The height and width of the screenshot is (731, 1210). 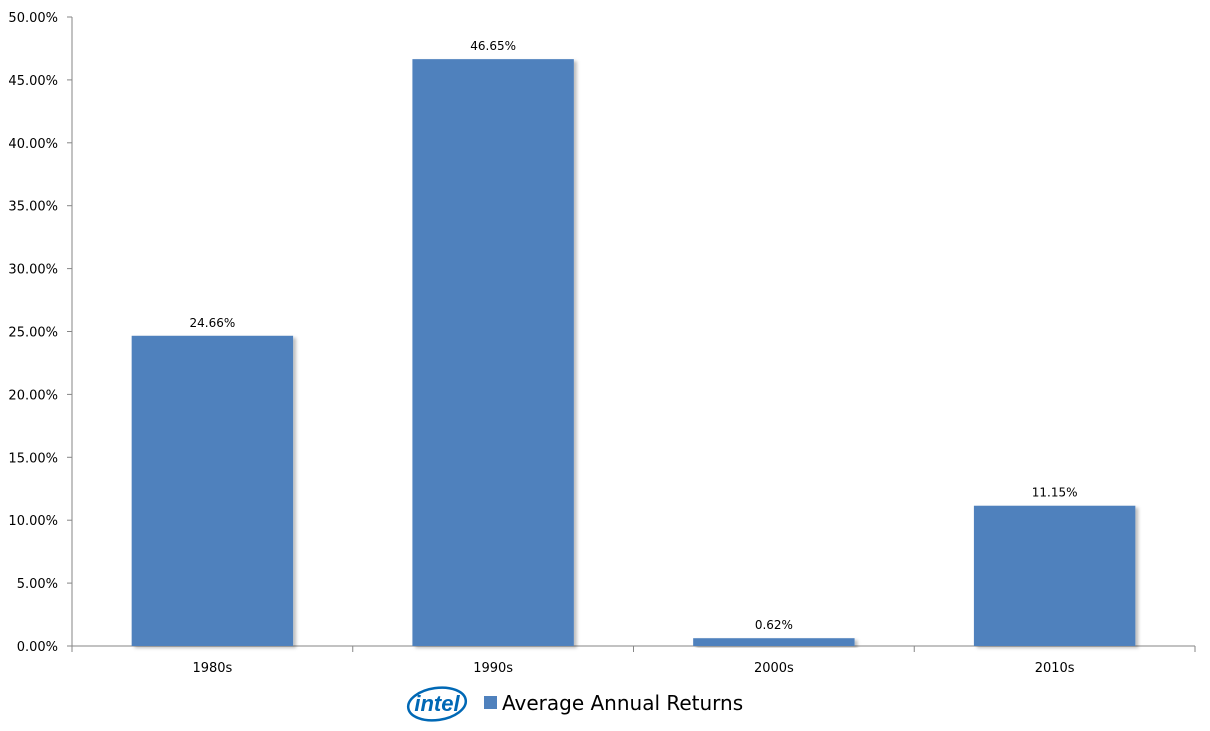 I want to click on intel-logo-icon: intel, so click(x=437, y=704).